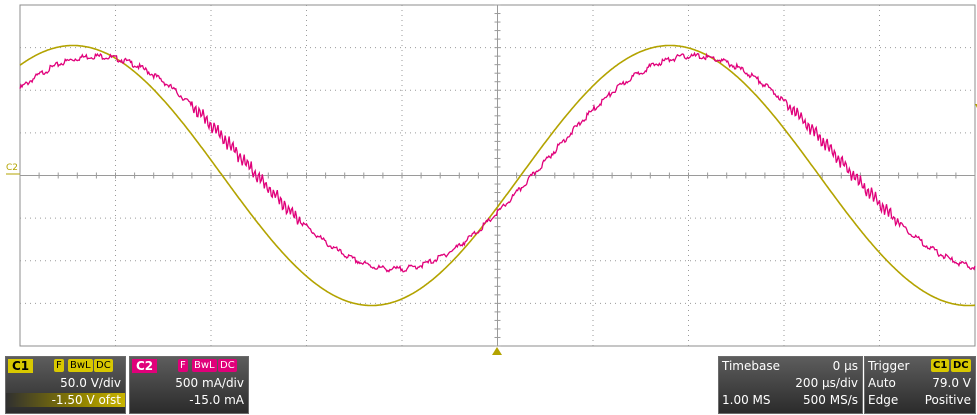  Describe the element at coordinates (826, 383) in the screenshot. I see `timebase-scale: 200 µs/div` at that location.